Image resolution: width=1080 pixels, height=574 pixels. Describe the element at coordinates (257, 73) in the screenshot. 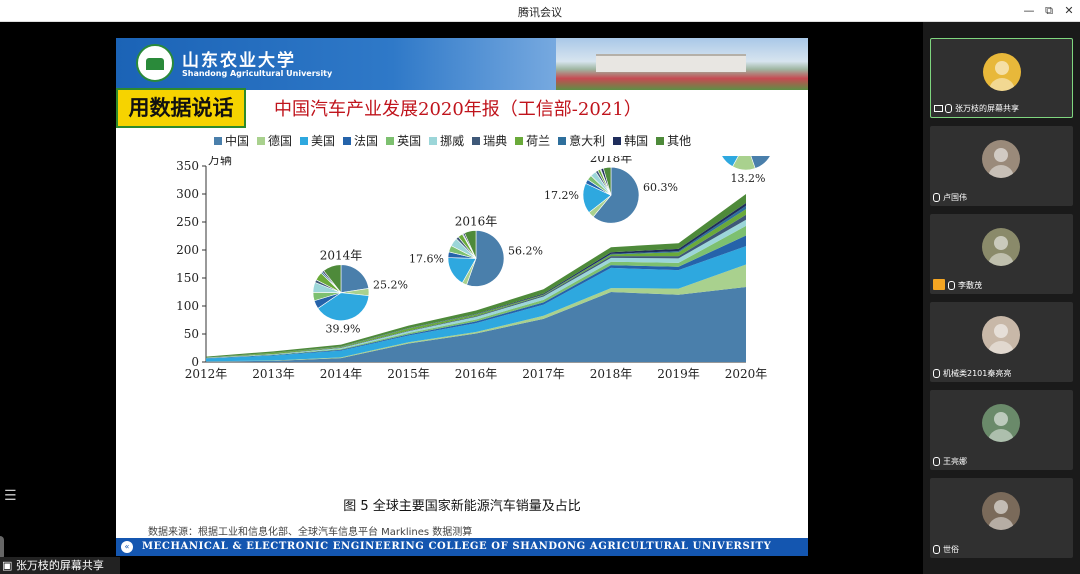

I see `university-name-en: Shandong Agricultural University` at that location.